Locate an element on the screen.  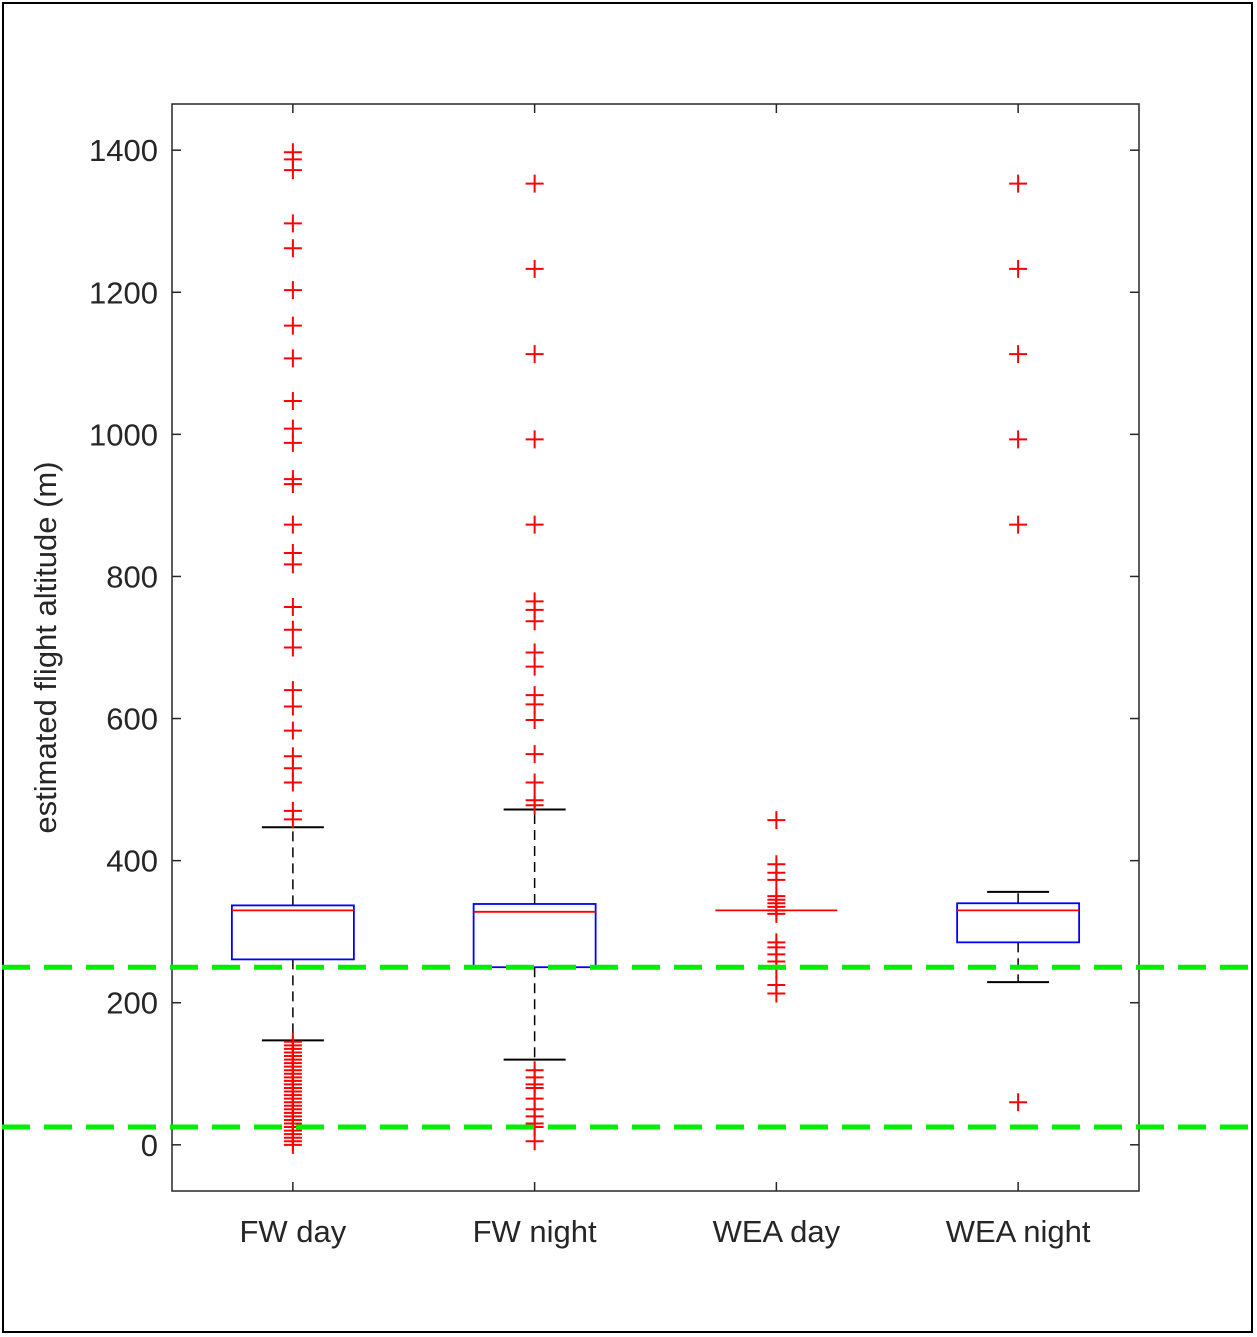
x-tick-label: FW day is located at coordinates (292, 1231).